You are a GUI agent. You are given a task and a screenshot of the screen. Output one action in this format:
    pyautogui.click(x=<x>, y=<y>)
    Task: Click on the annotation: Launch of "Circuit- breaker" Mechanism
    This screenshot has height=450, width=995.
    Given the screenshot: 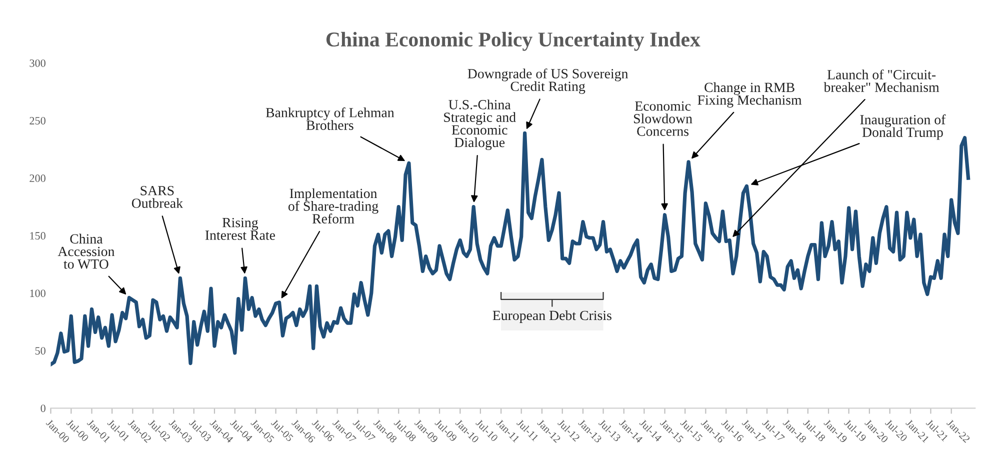 What is the action you would take?
    pyautogui.click(x=882, y=80)
    